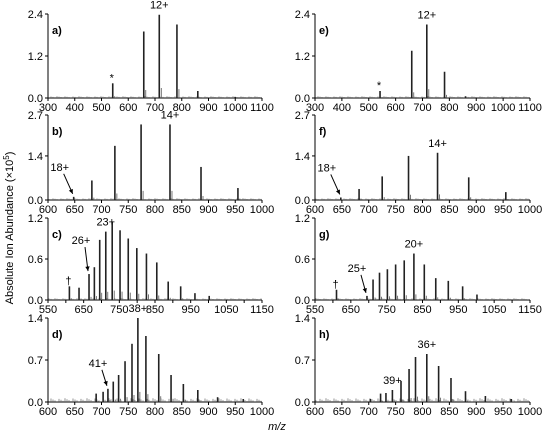  What do you see at coordinates (426, 16) in the screenshot?
I see `charge-state-label: 12+` at bounding box center [426, 16].